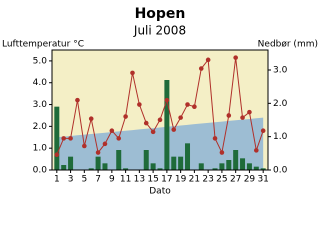 The width and height of the screenshot is (320, 240). Describe the element at coordinates (40, 127) in the screenshot. I see `y-tick-label: 2.0` at that location.